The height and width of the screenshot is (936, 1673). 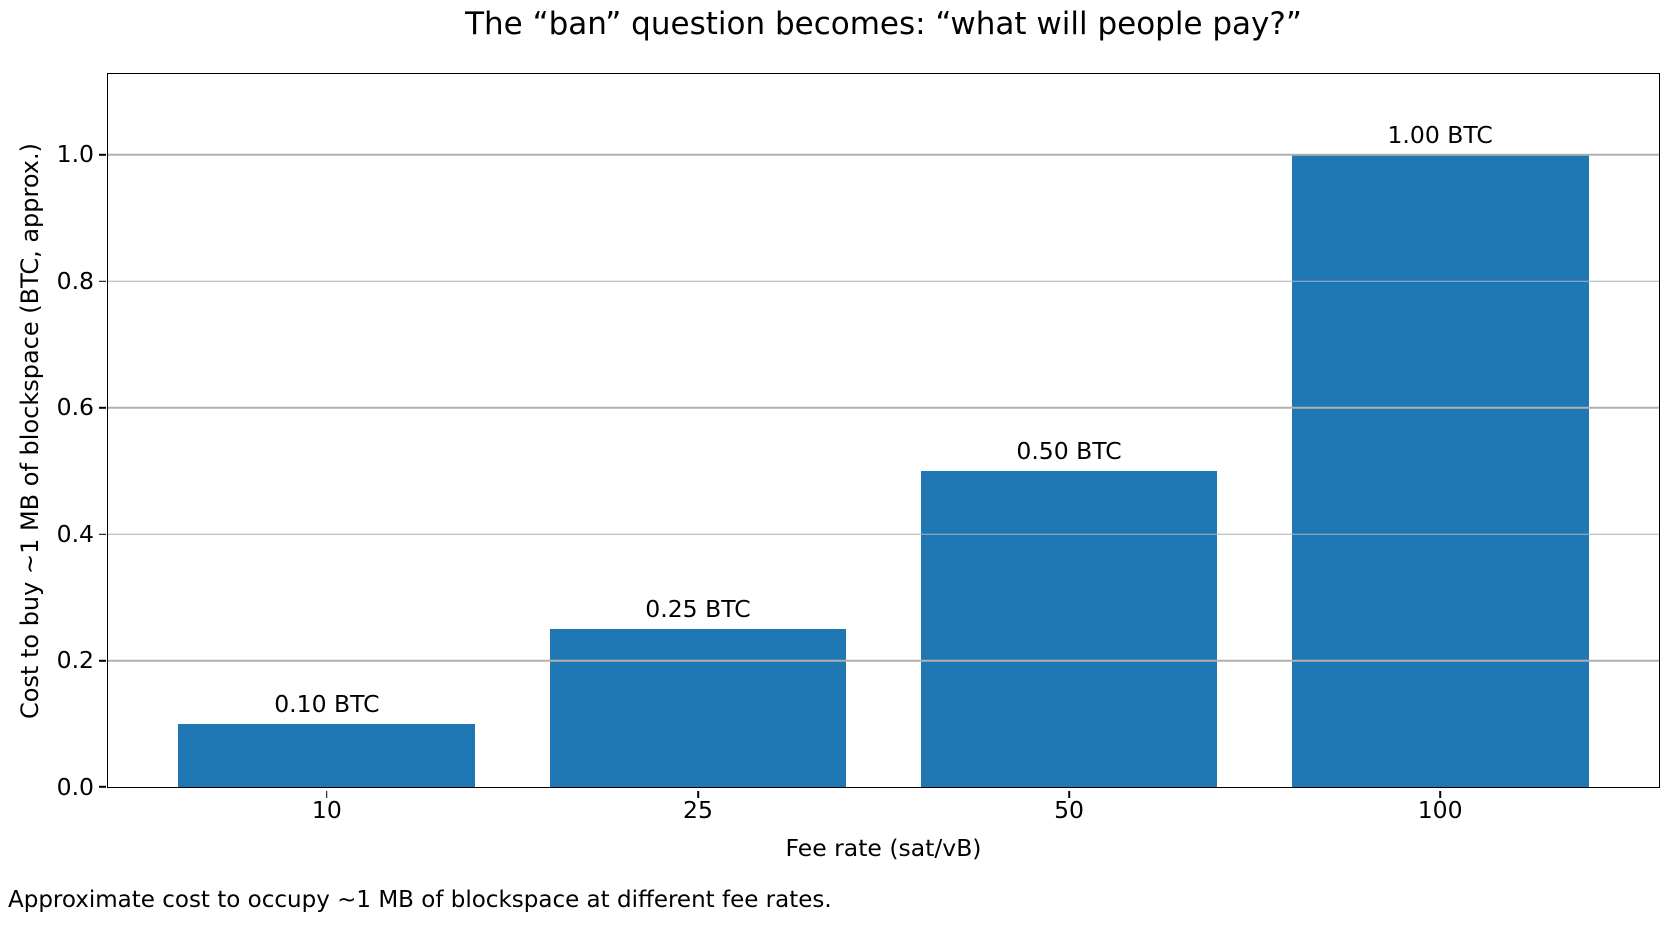 I want to click on x-tick-label: 10, so click(x=326, y=810).